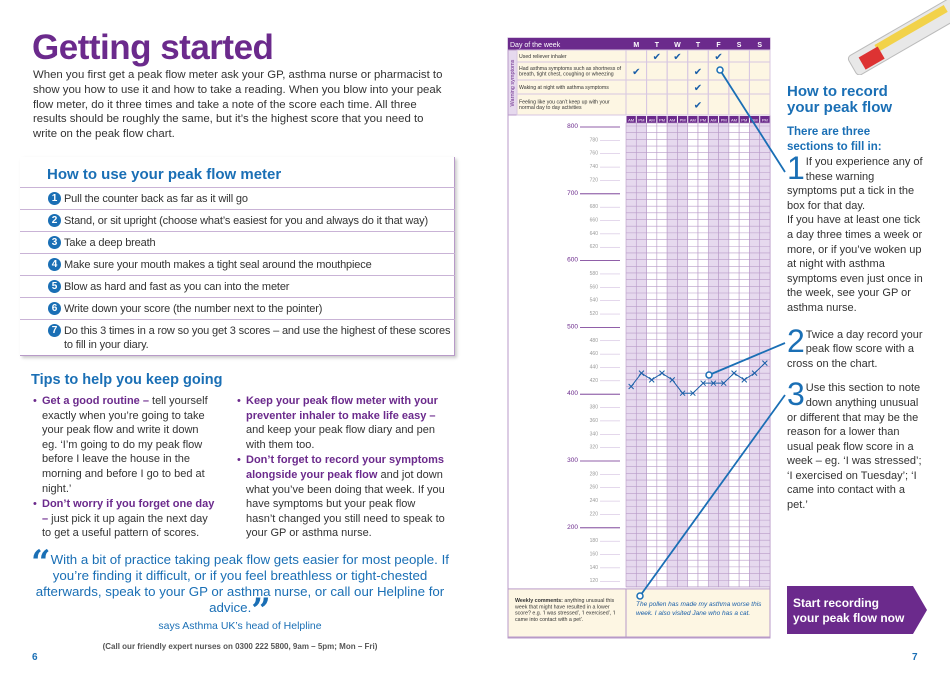 The image size is (950, 674). Describe the element at coordinates (594, 247) in the screenshot. I see `minor-tick-label: 620` at that location.